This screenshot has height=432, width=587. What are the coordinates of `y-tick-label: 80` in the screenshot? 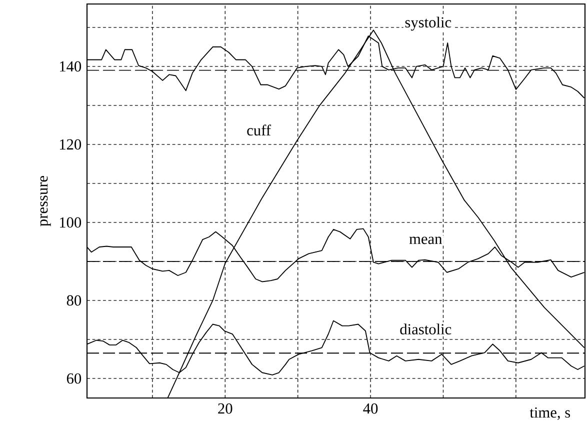 It's located at (74, 300).